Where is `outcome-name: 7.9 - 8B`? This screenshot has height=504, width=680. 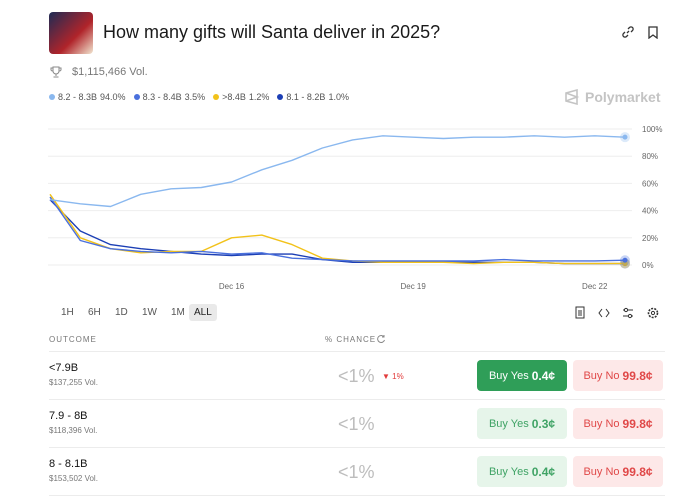 outcome-name: 7.9 - 8B is located at coordinates (68, 416).